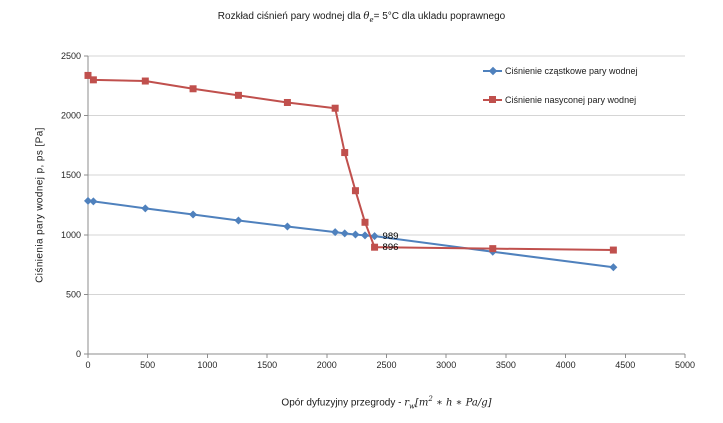 The height and width of the screenshot is (423, 723). What do you see at coordinates (506, 365) in the screenshot?
I see `x-tick-label: 3500` at bounding box center [506, 365].